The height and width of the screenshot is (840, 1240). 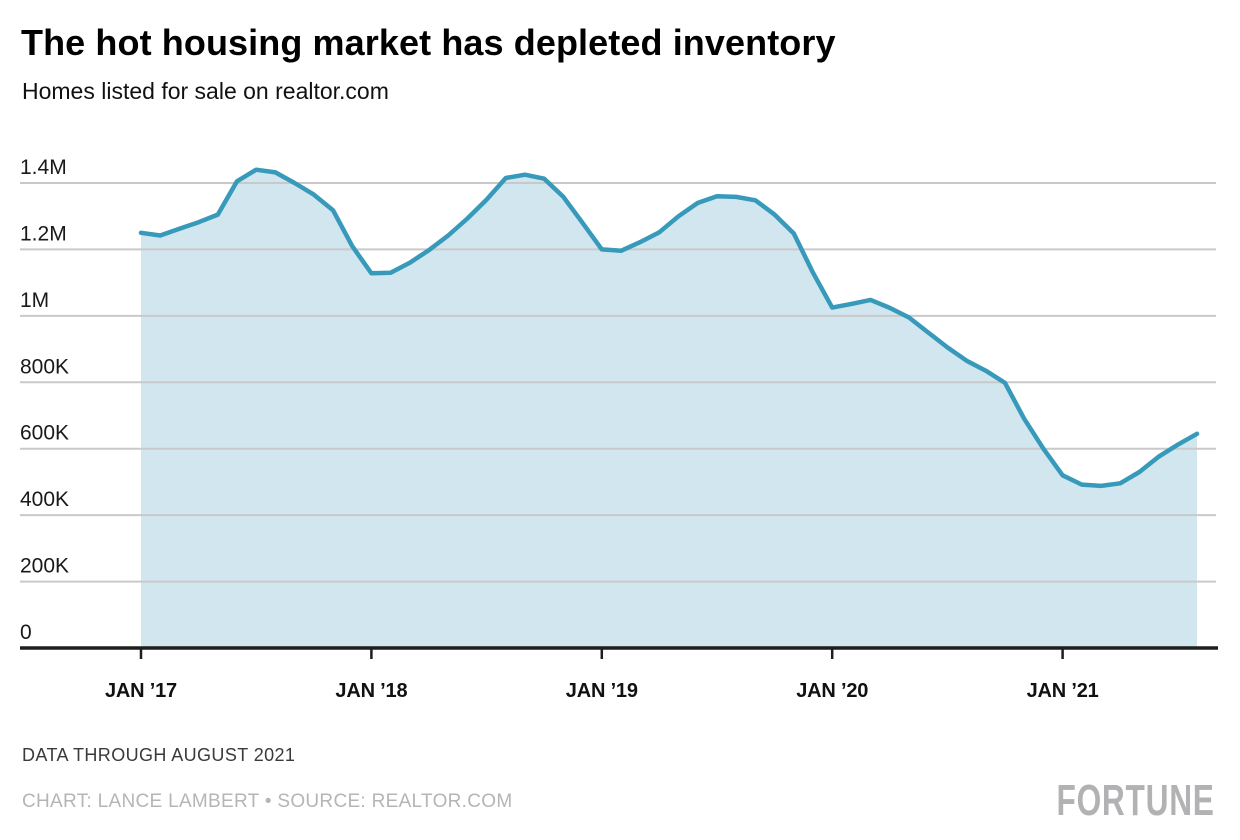 What do you see at coordinates (44, 433) in the screenshot?
I see `y-tick-label-600K: 600K` at bounding box center [44, 433].